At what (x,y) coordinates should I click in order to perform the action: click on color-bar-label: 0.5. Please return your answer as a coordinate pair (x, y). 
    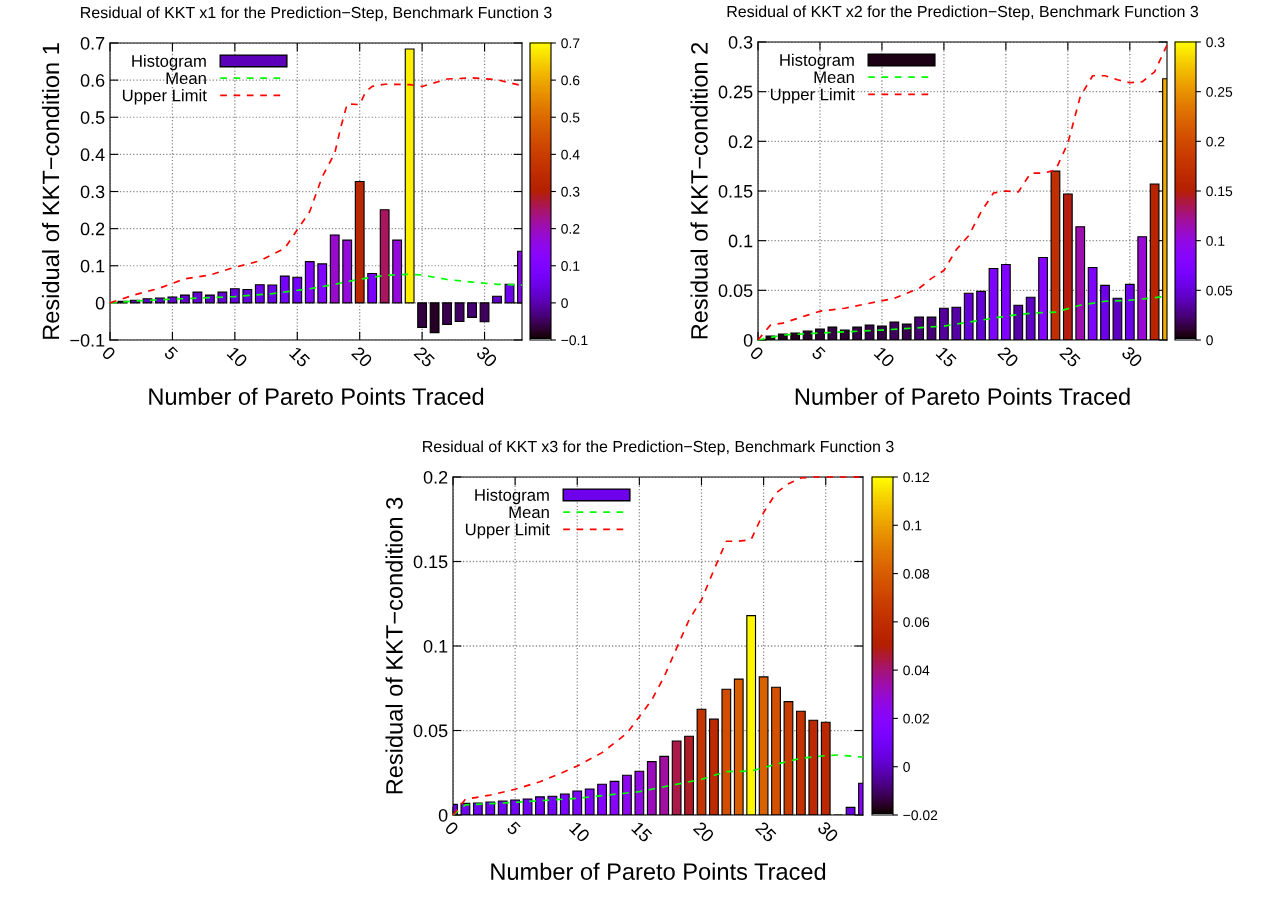
    Looking at the image, I should click on (570, 117).